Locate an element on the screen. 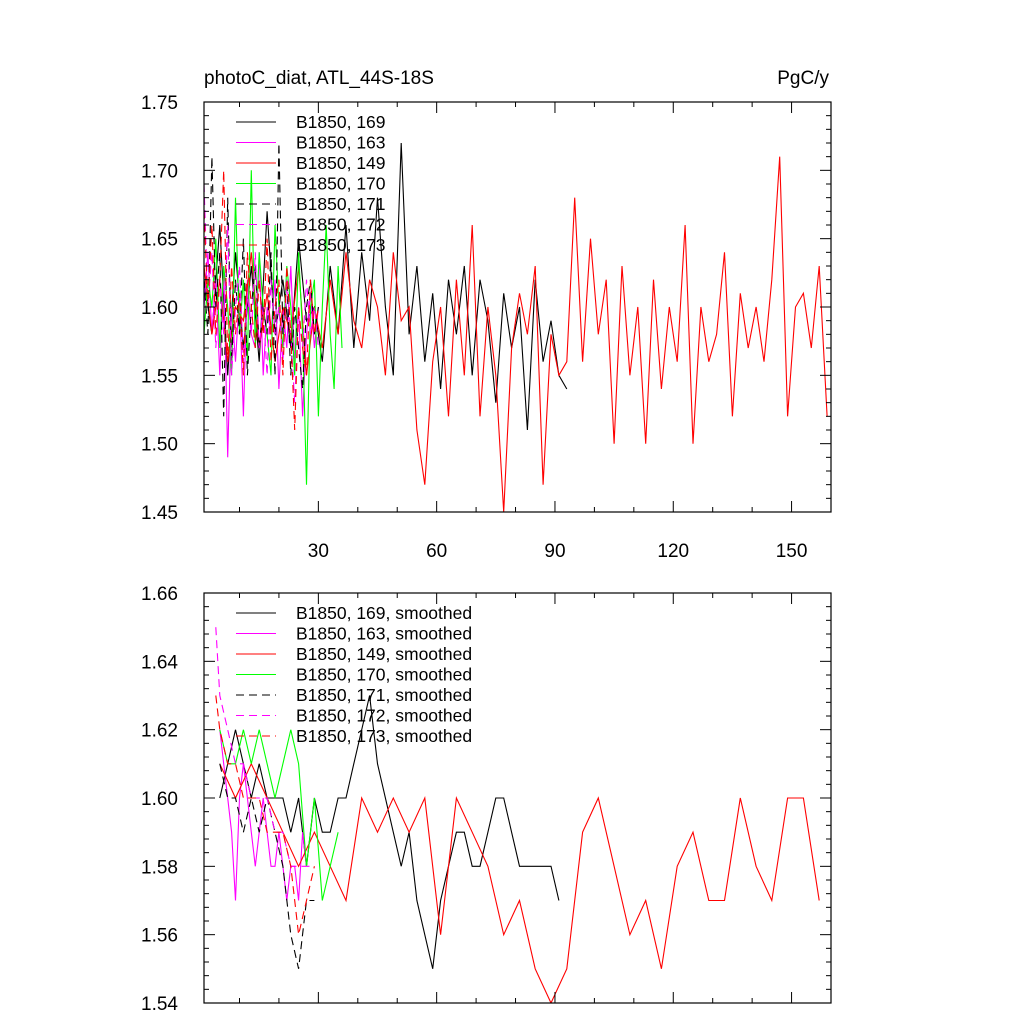 The width and height of the screenshot is (1024, 1024). y-tick-label: 1.75 is located at coordinates (159, 103).